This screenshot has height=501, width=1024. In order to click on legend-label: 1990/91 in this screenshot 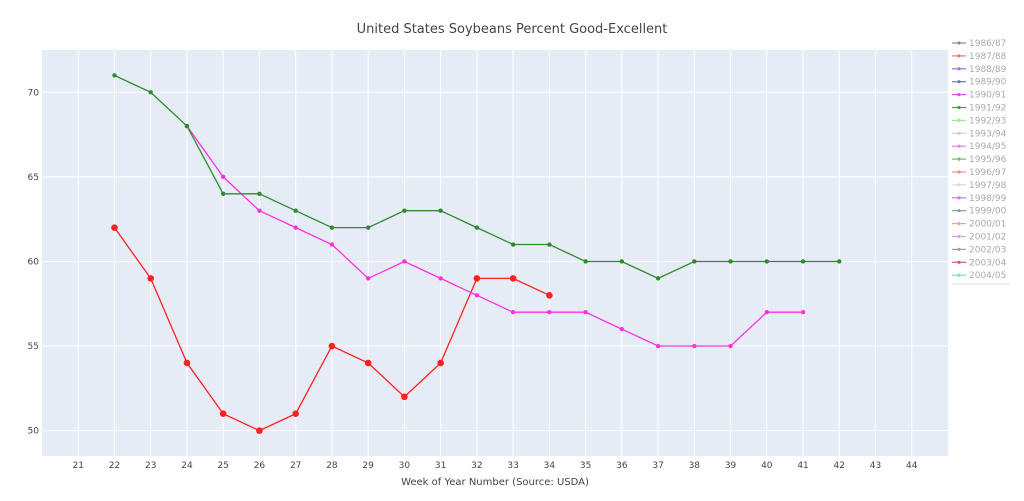, I will do `click(987, 96)`.